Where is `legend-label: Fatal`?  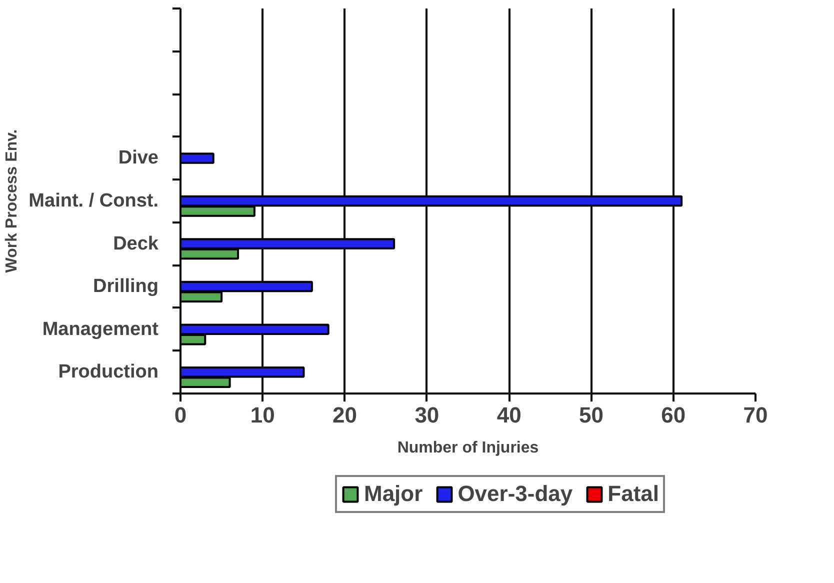
legend-label: Fatal is located at coordinates (633, 494).